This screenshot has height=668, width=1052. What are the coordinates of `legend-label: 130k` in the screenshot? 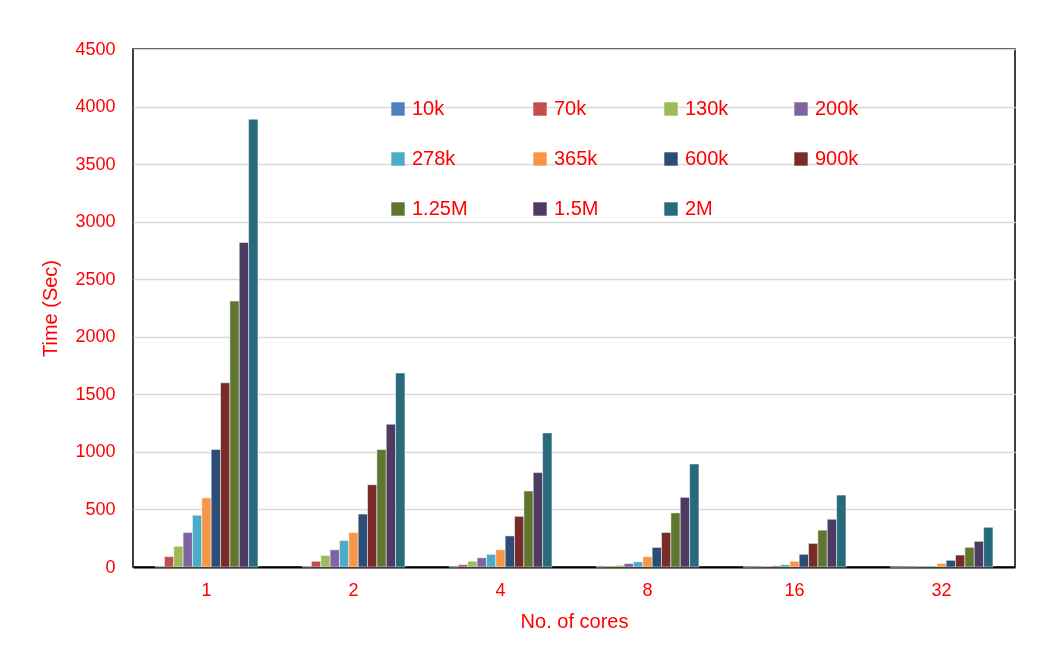 It's located at (707, 108).